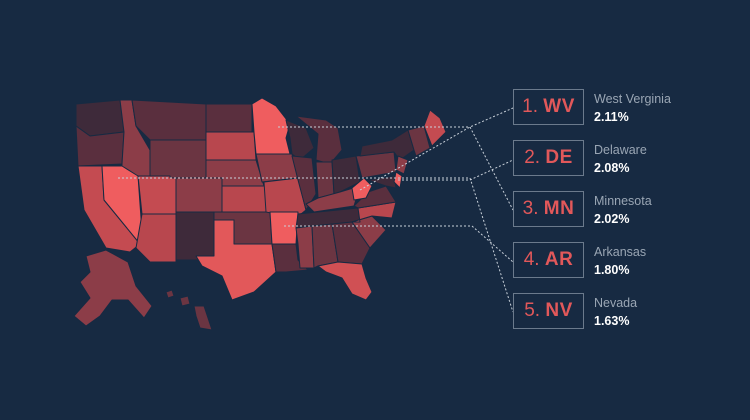  I want to click on state-oh, so click(346, 175).